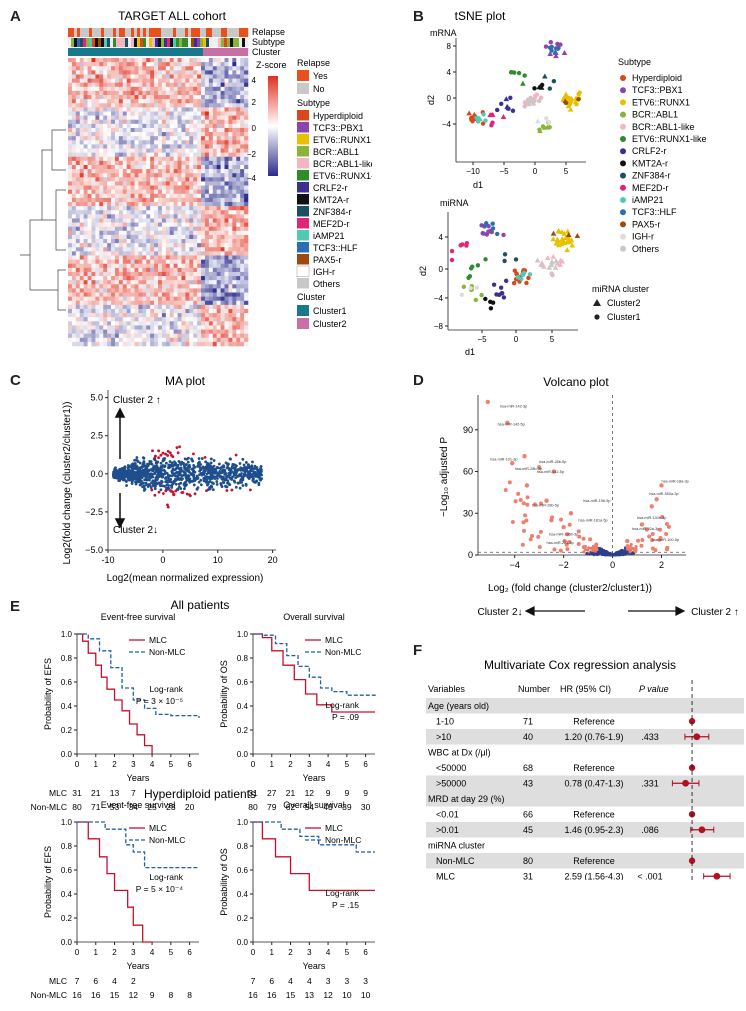  I want to click on subtype-cell, so click(166, 42).